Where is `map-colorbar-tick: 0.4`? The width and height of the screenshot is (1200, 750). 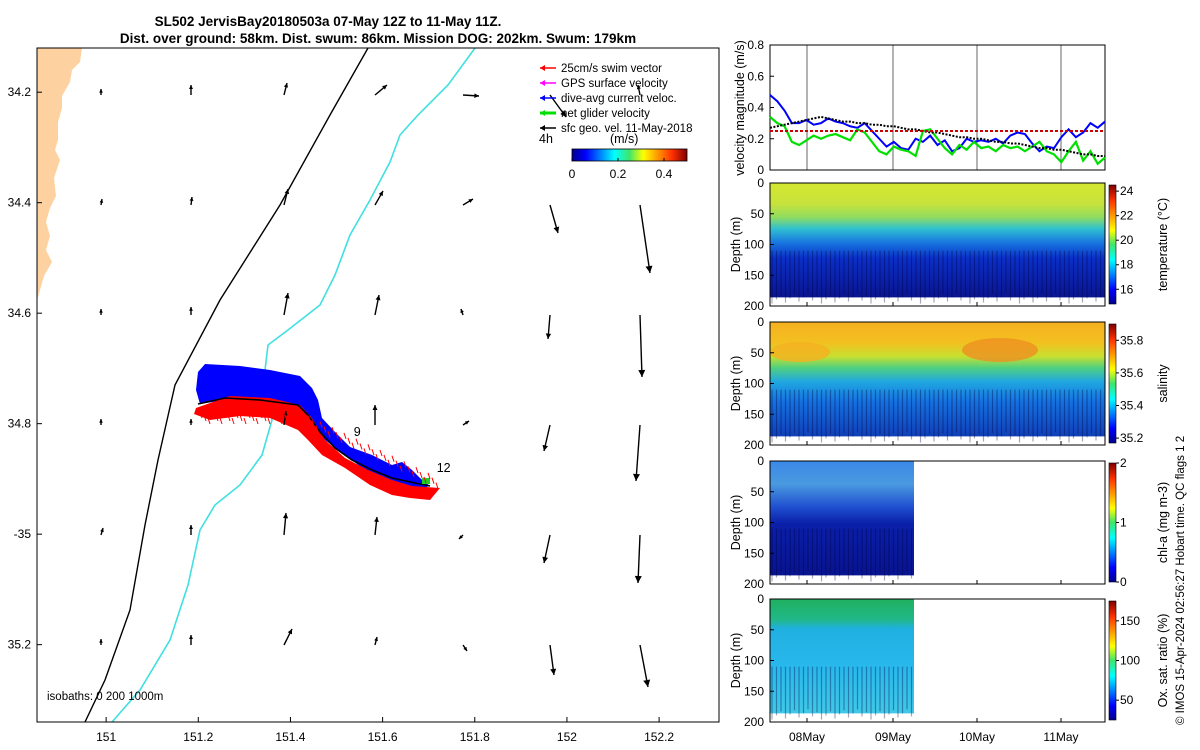 map-colorbar-tick: 0.4 is located at coordinates (664, 174).